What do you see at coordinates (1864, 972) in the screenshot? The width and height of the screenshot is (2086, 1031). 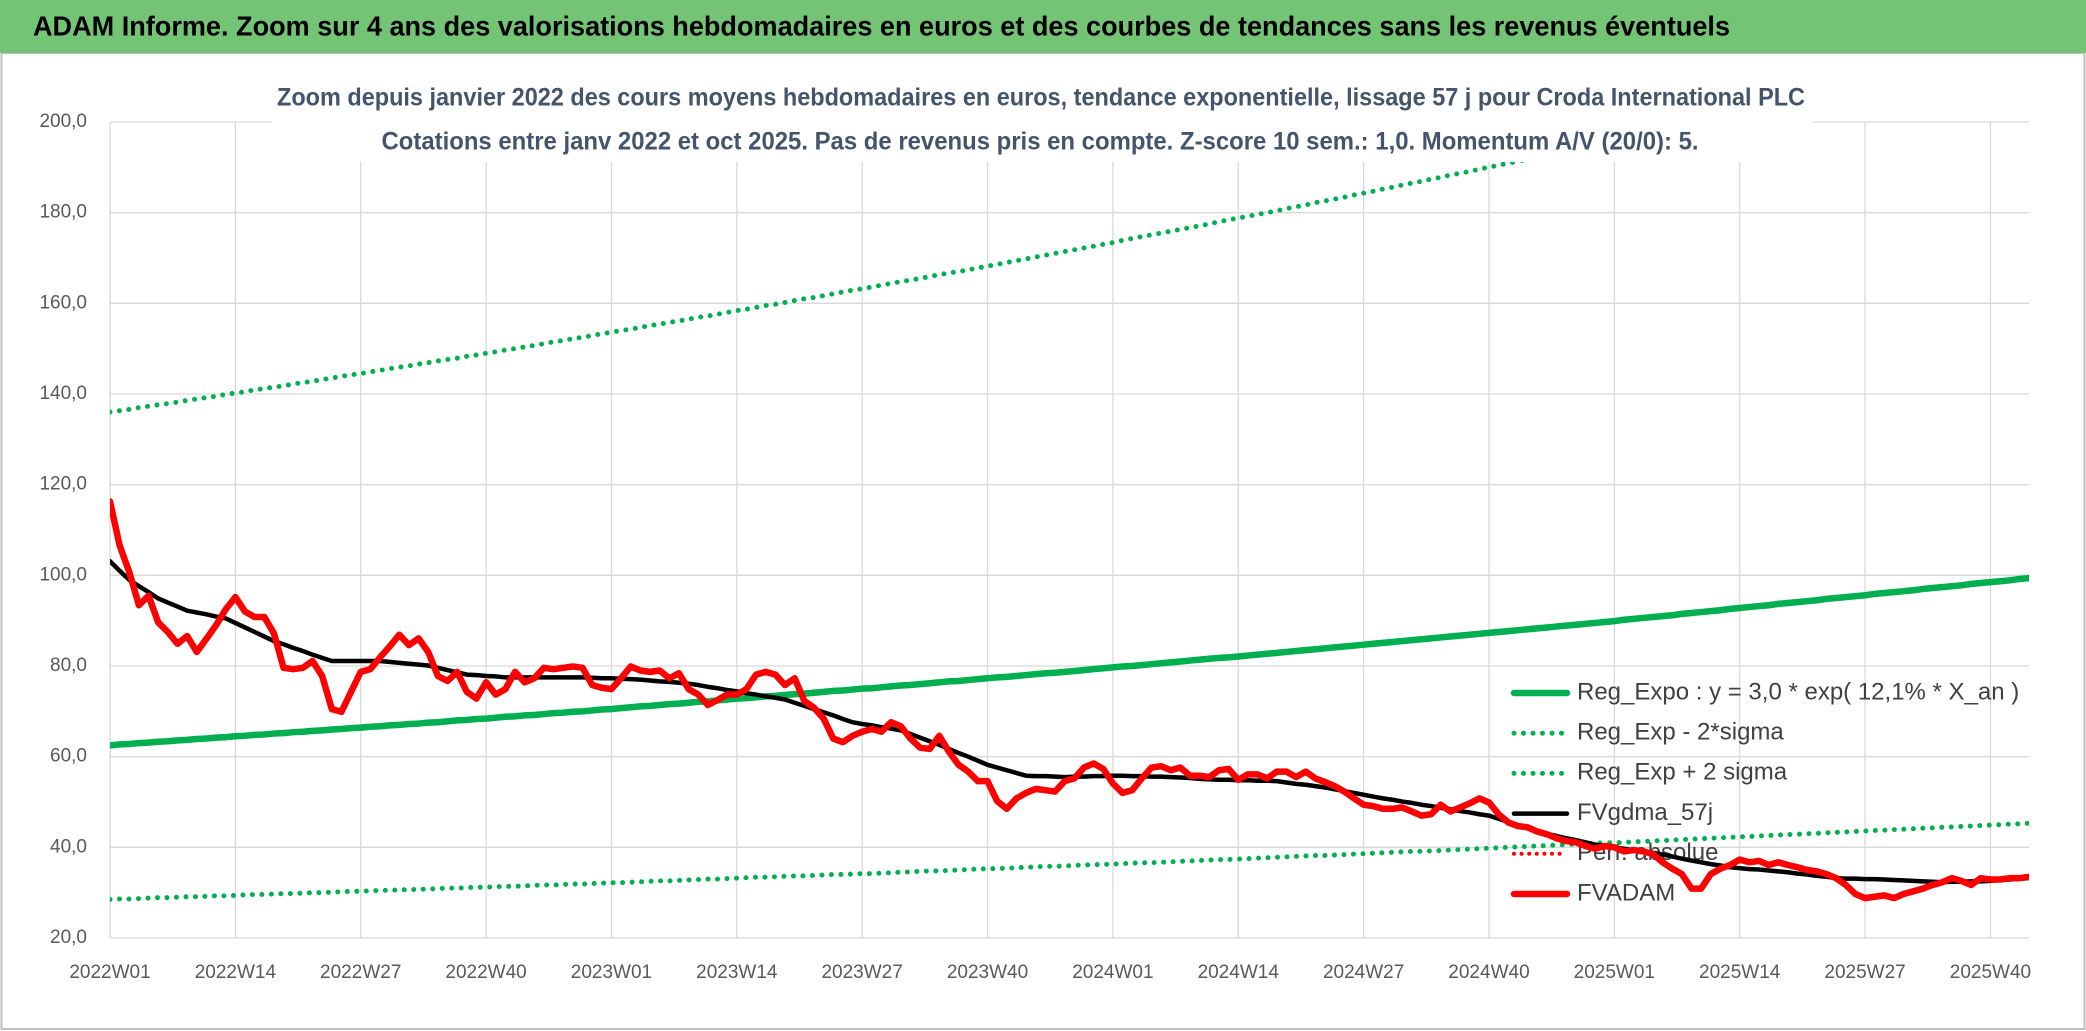 I see `x-tick-label: 2025W27` at bounding box center [1864, 972].